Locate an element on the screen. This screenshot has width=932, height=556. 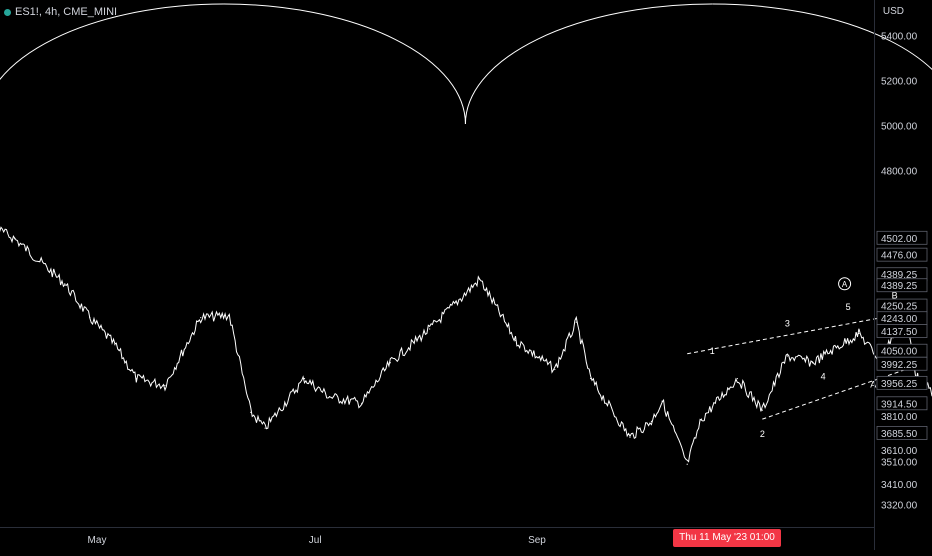
price-tick-label: 5200.00 is located at coordinates (899, 81).